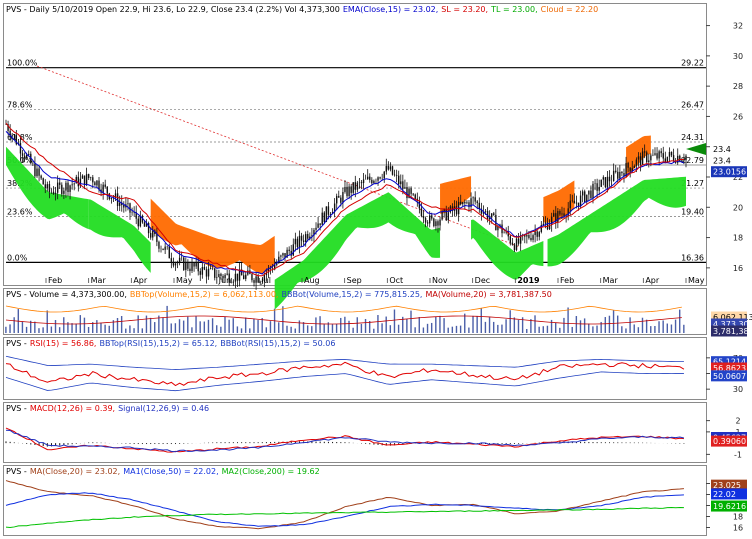 The image size is (752, 539). I want to click on ma20-line, so click(344, 505).